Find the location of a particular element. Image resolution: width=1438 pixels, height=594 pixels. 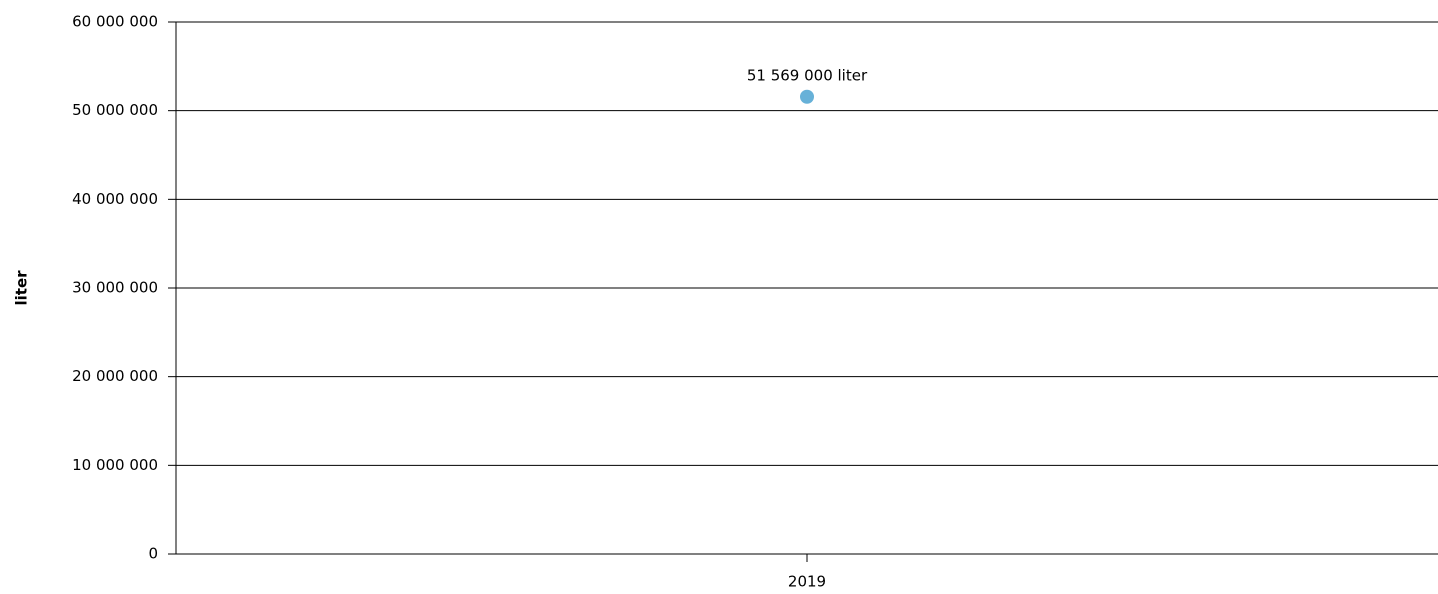

y-tick-label: 30 000 000 is located at coordinates (115, 288).